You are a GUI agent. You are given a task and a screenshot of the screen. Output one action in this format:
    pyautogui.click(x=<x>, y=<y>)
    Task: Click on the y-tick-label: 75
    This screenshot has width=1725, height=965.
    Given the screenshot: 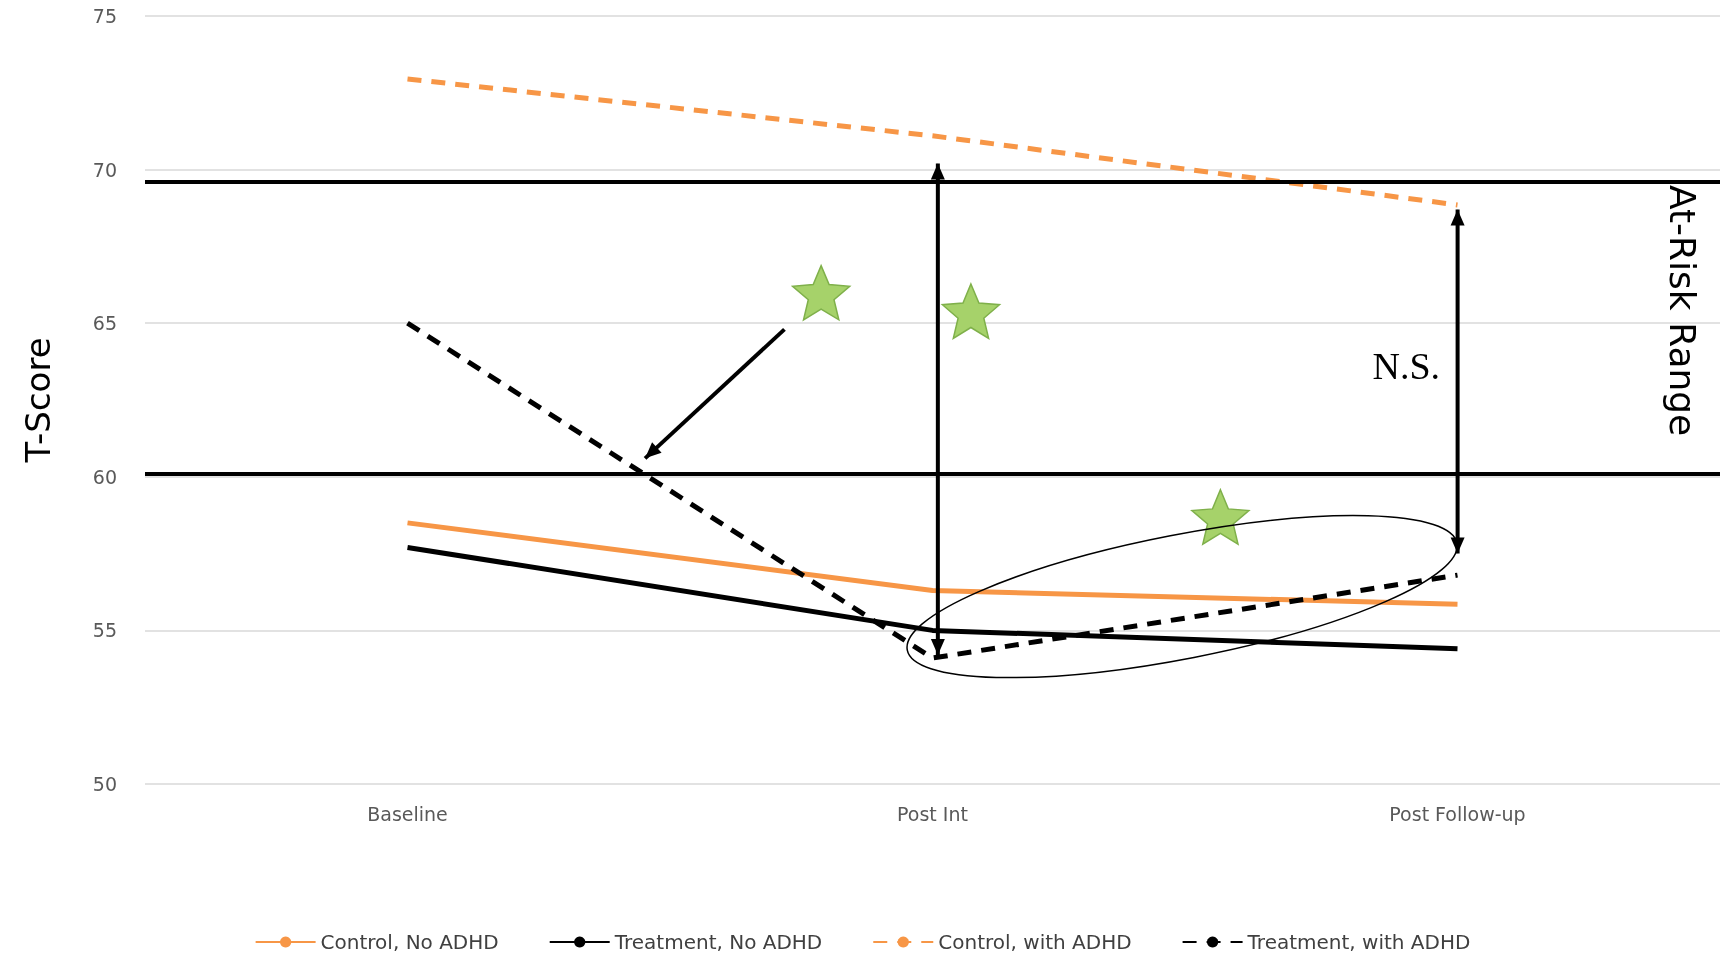 What is the action you would take?
    pyautogui.click(x=104, y=16)
    